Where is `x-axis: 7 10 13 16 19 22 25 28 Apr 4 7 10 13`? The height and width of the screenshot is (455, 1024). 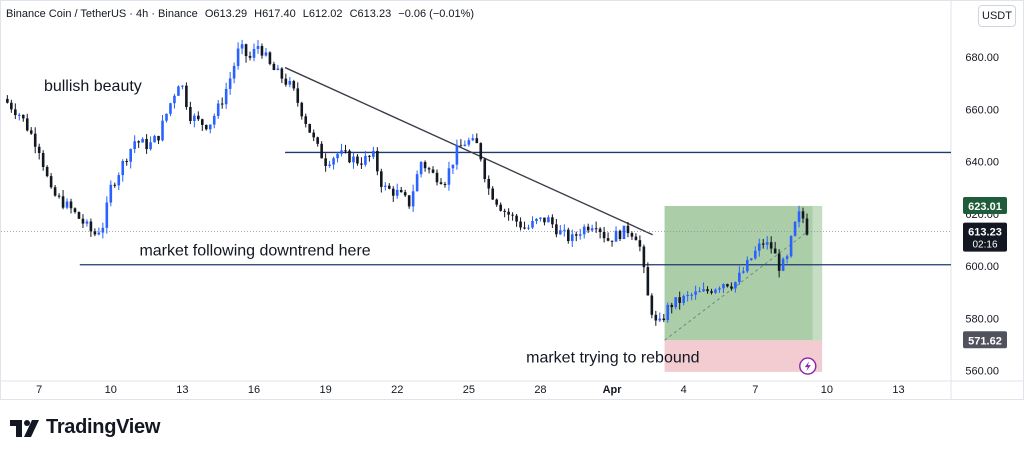 x-axis: 7 10 13 16 19 22 25 28 Apr 4 7 10 13 is located at coordinates (512, 388).